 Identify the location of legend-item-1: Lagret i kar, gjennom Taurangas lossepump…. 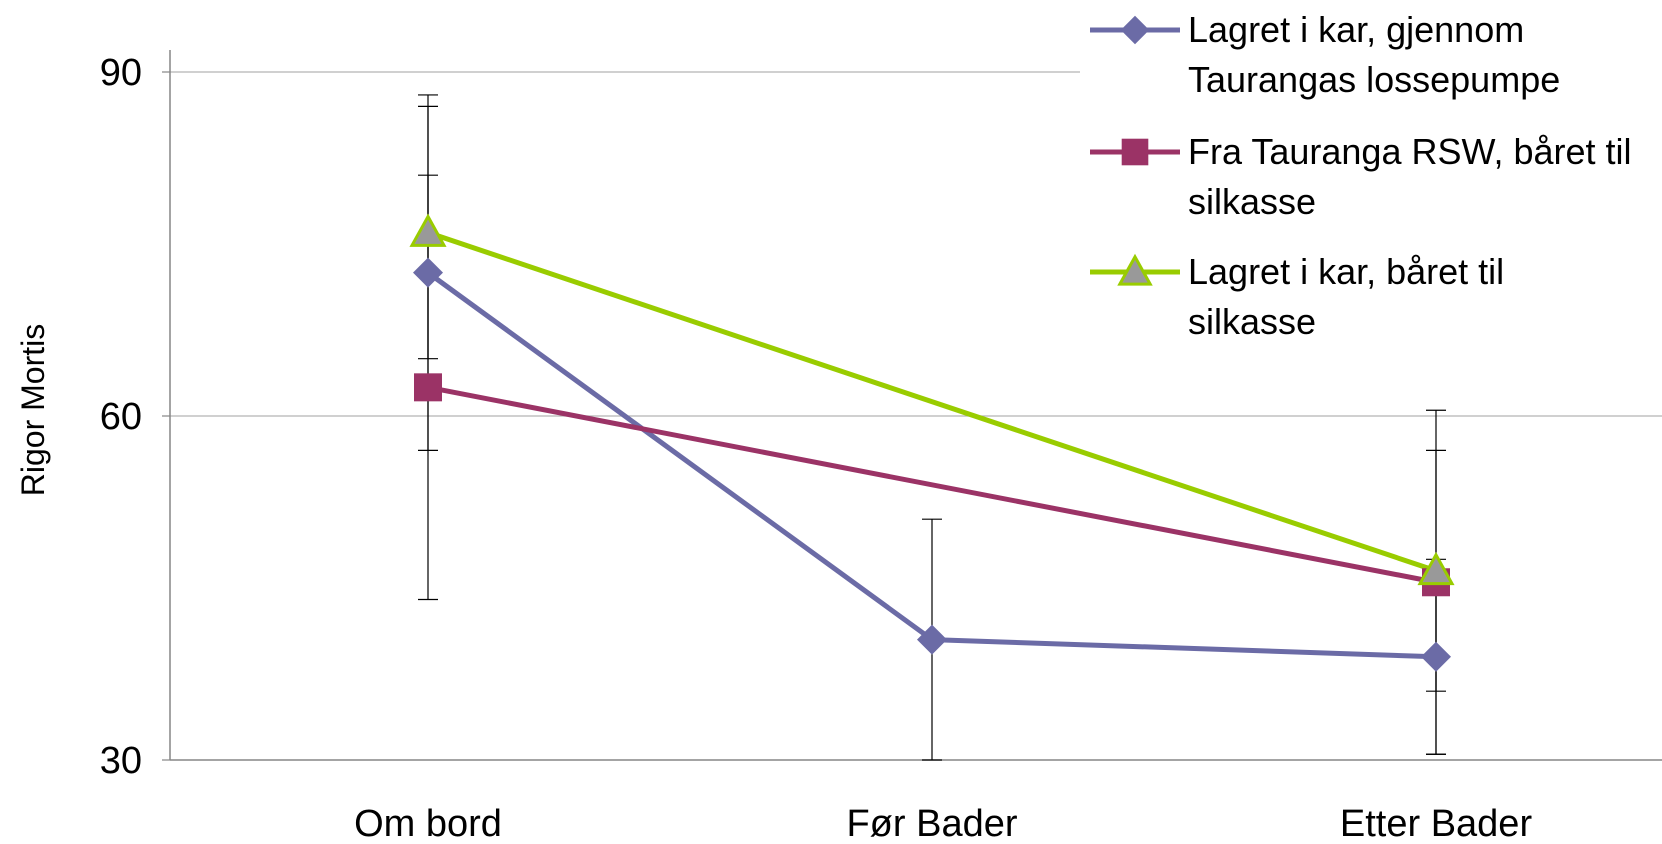
(1325, 54).